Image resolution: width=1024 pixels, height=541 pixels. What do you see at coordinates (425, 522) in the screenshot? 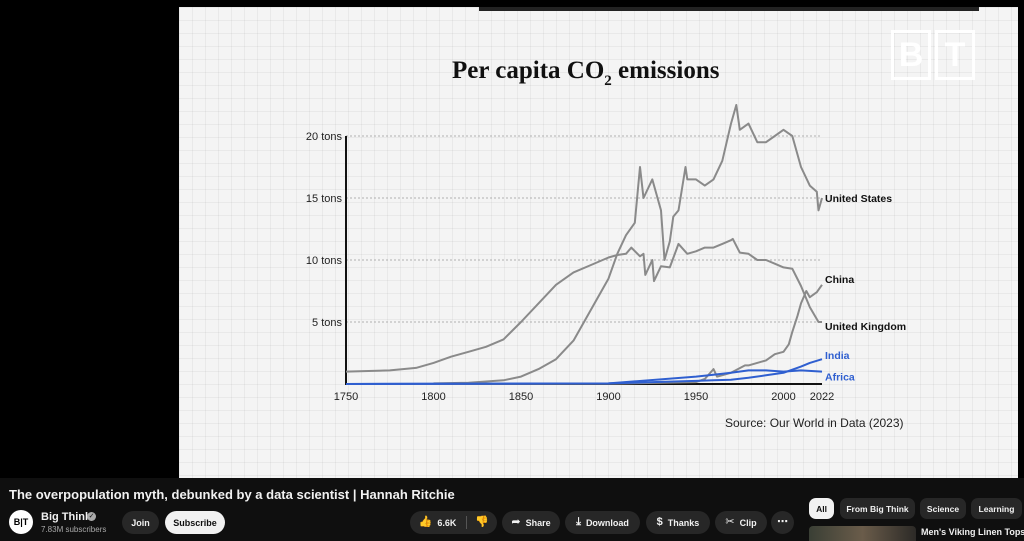
I see `thumbs-up-icon: 👍` at bounding box center [425, 522].